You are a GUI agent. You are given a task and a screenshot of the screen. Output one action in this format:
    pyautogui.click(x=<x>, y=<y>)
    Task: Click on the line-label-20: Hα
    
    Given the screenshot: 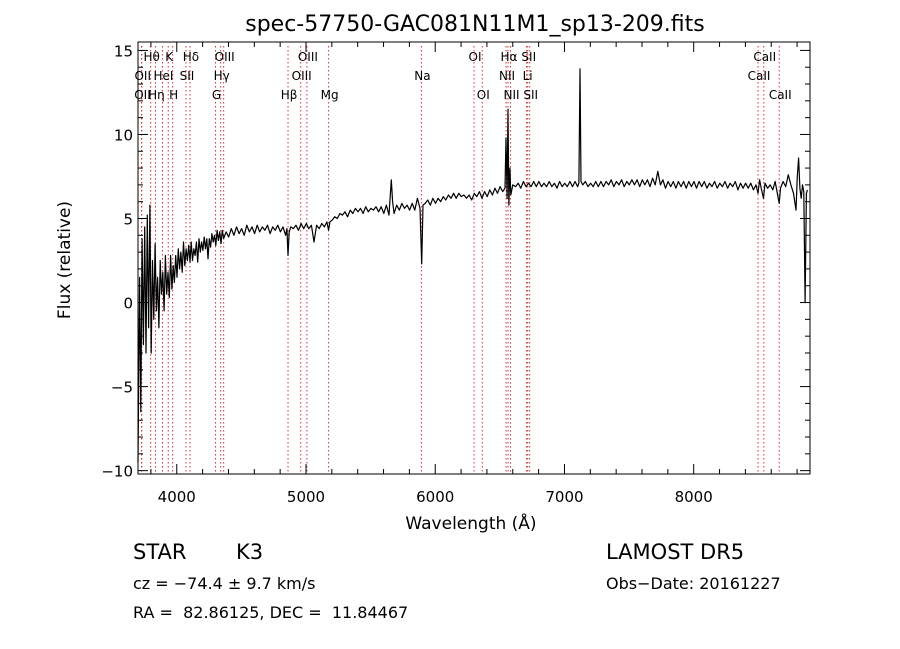 What is the action you would take?
    pyautogui.click(x=509, y=57)
    